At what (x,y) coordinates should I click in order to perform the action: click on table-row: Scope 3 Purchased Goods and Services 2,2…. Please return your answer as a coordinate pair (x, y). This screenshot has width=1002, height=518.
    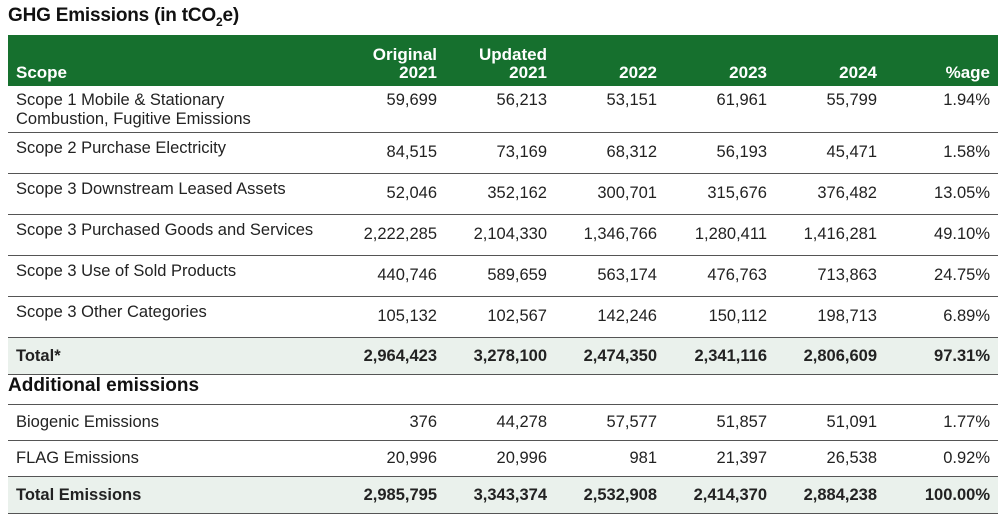
    Looking at the image, I should click on (503, 235).